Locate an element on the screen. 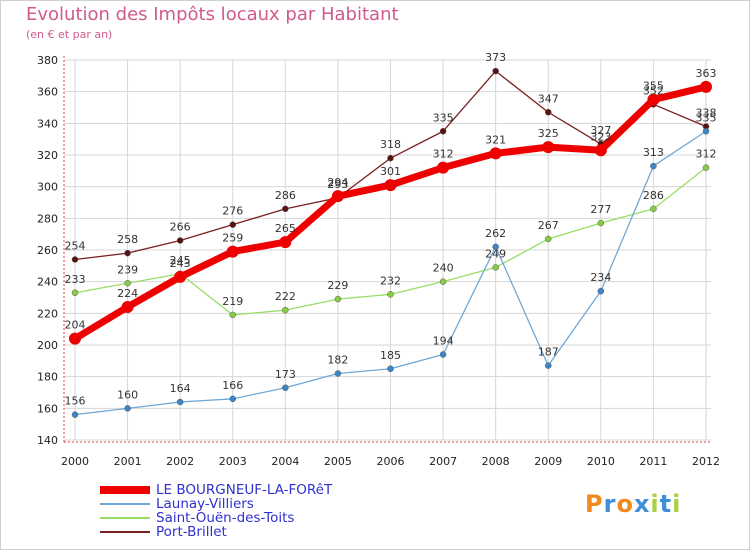 The width and height of the screenshot is (750, 550). data-label-launay-villiers: 164 is located at coordinates (180, 388).